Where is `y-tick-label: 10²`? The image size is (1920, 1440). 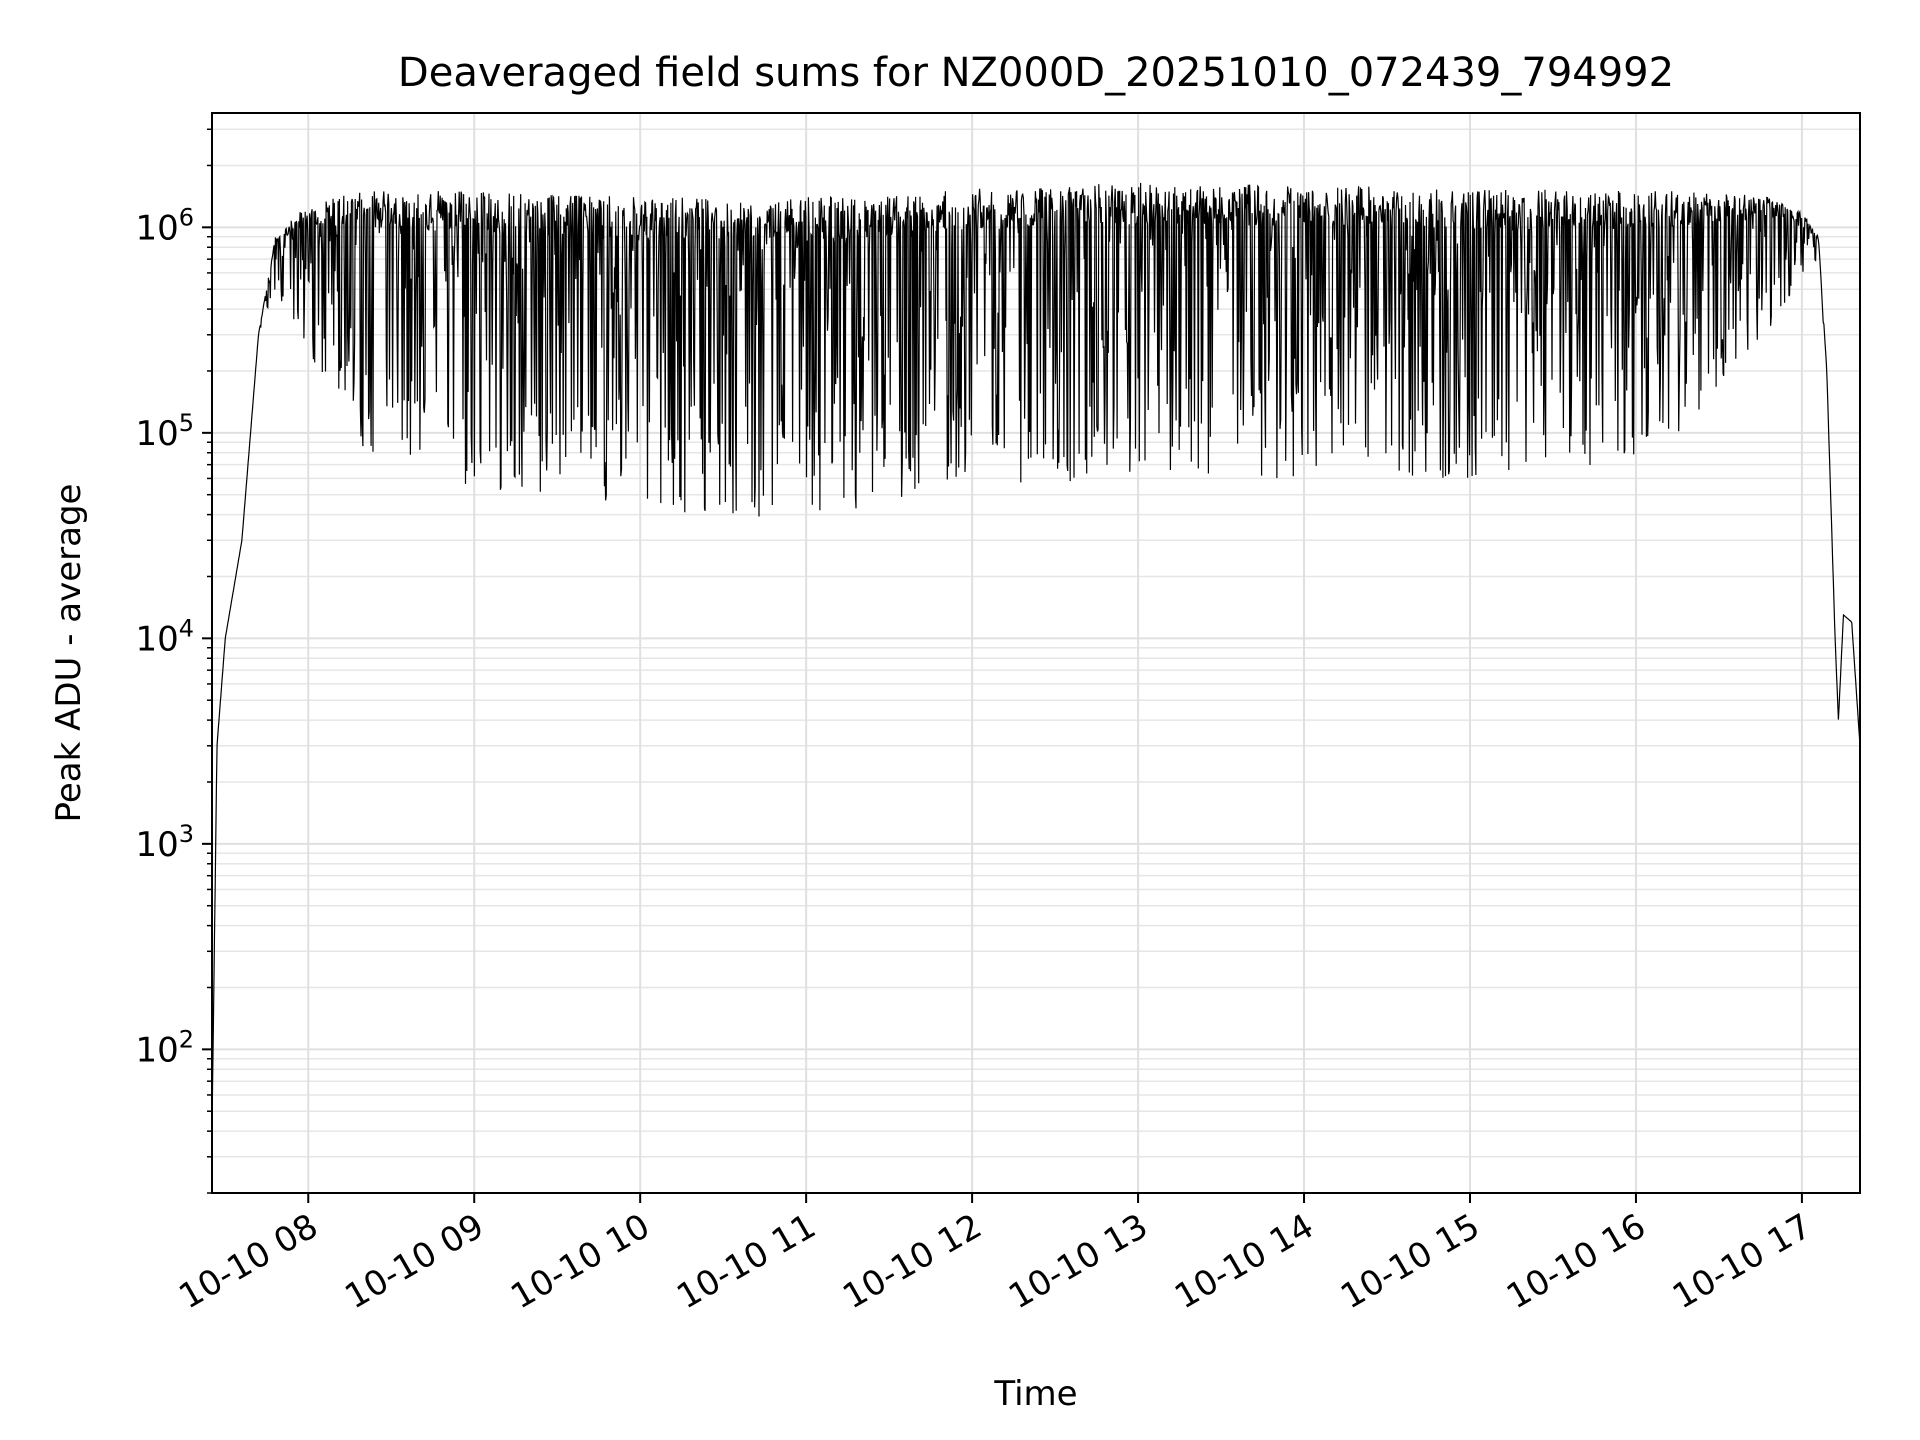 y-tick-label: 10² is located at coordinates (164, 1047).